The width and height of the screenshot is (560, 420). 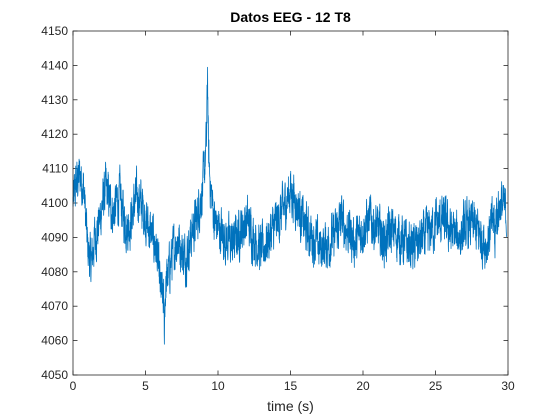 I want to click on x-tick-label: 0, so click(x=73, y=386).